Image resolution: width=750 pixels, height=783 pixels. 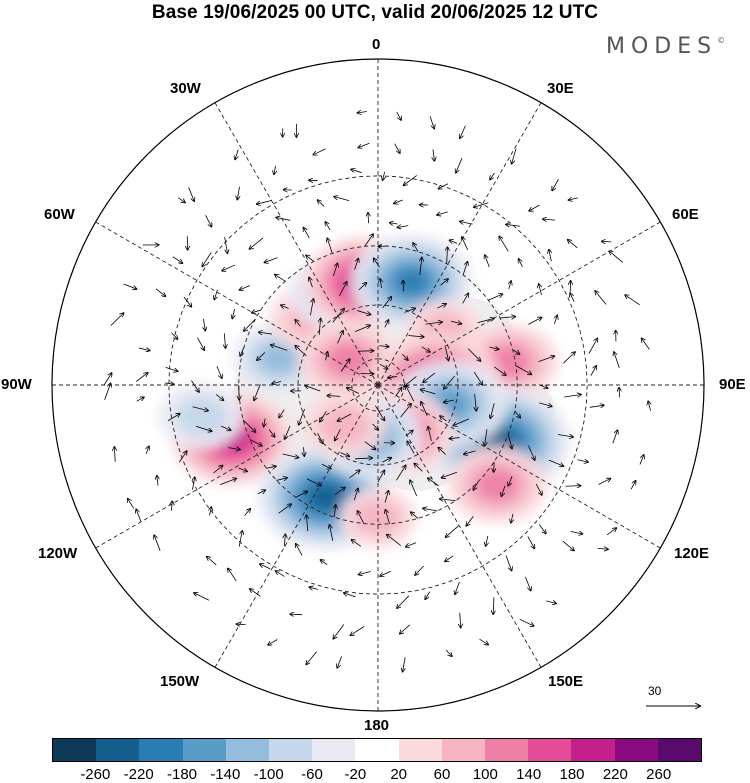 I want to click on colorbar-tick-label: 260, so click(x=659, y=774).